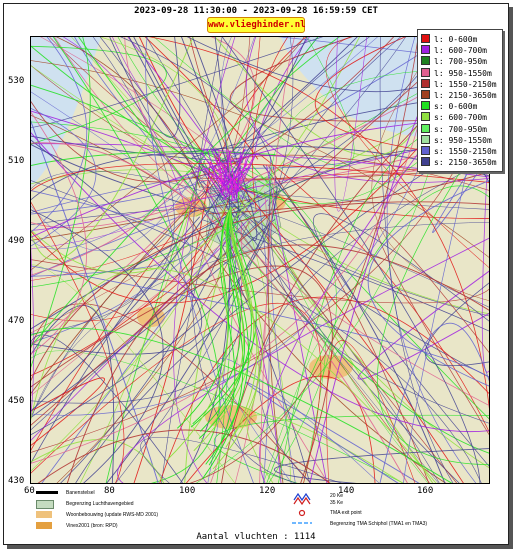 The image size is (515, 550). What do you see at coordinates (465, 95) in the screenshot?
I see `legend-label: l: 2150-3650m` at bounding box center [465, 95].